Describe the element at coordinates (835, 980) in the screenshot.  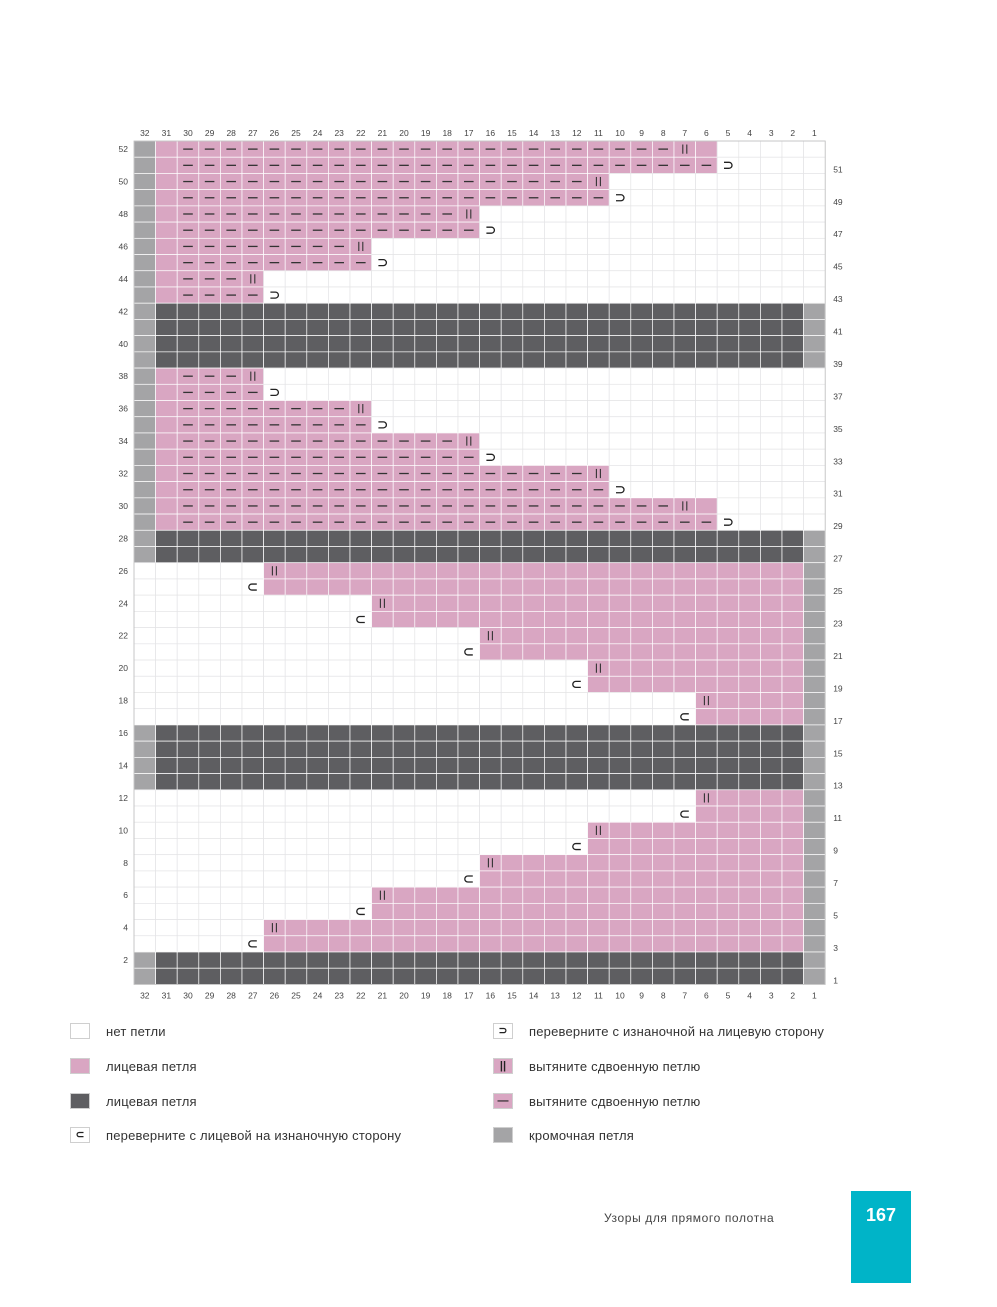
I see `row-number-right: 1` at that location.